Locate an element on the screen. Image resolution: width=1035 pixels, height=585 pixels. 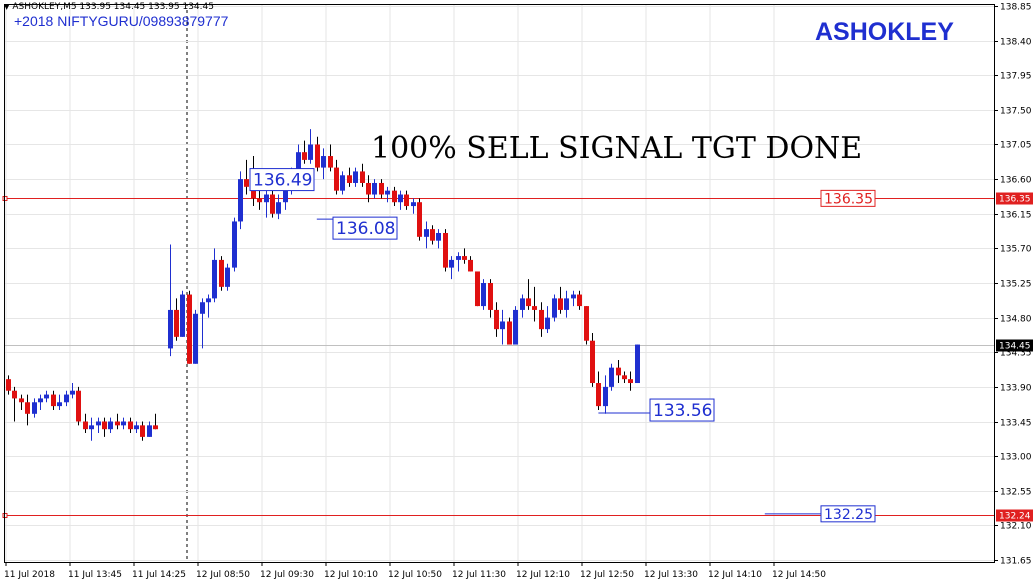
y-tick-label: 136.15 is located at coordinates (1016, 216).